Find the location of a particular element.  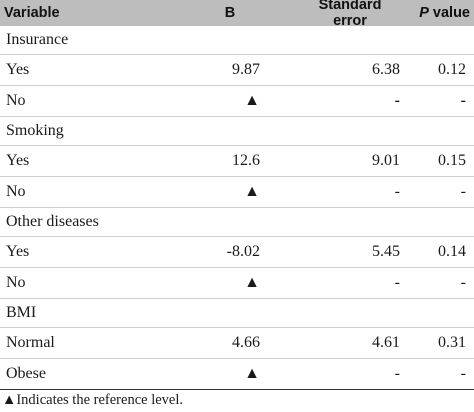

row-label: Obese is located at coordinates (26, 373).